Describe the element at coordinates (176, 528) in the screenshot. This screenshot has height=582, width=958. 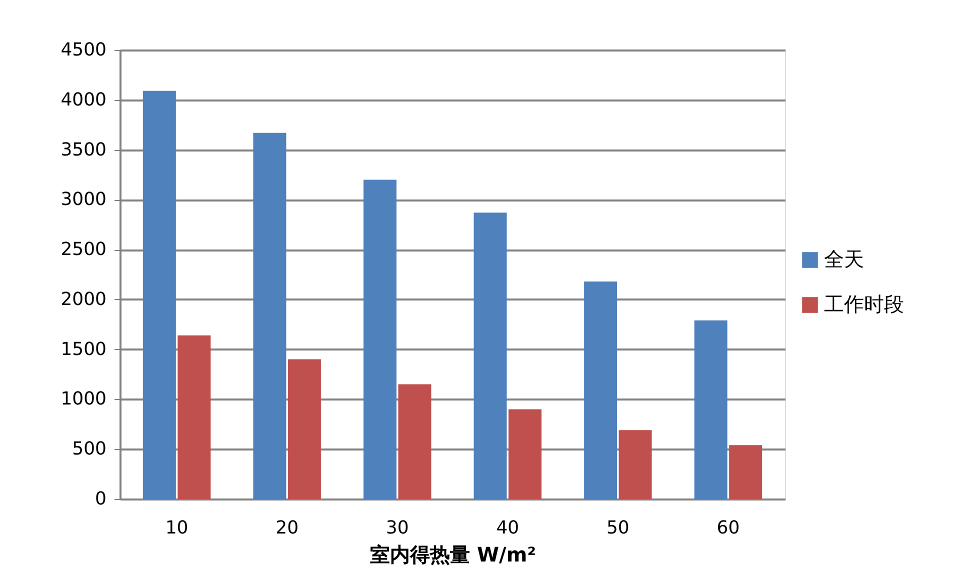
I see `x-tick-label: 10` at that location.